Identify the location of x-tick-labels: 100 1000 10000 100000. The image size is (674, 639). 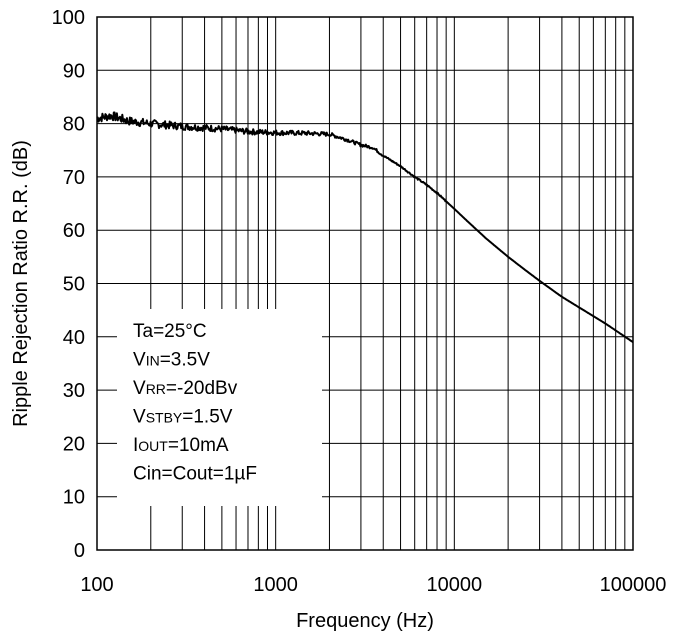
(373, 585).